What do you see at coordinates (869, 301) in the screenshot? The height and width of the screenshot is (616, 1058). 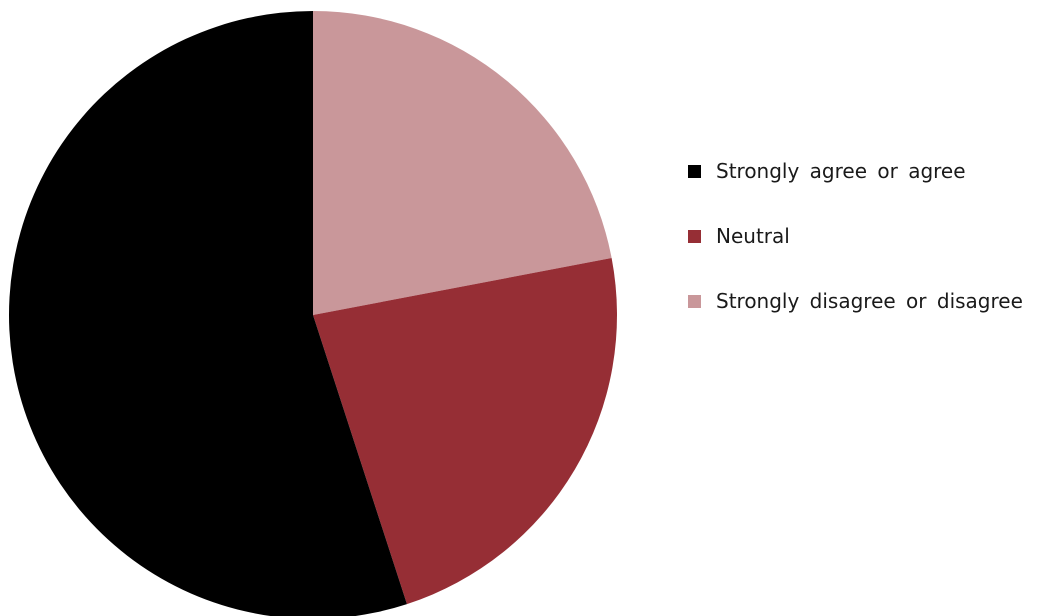 I see `legend-label-strongly-disagree-or-disagree: Strongly disagree or disagree` at bounding box center [869, 301].